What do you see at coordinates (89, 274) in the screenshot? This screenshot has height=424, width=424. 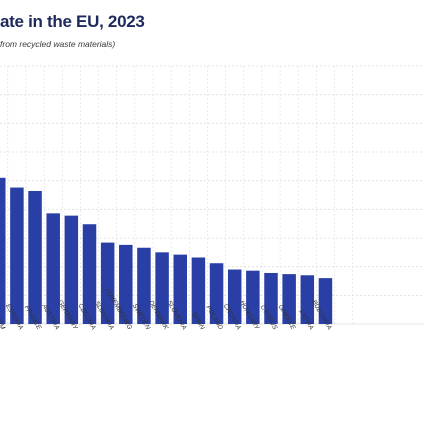 I see `bar-czechia` at bounding box center [89, 274].